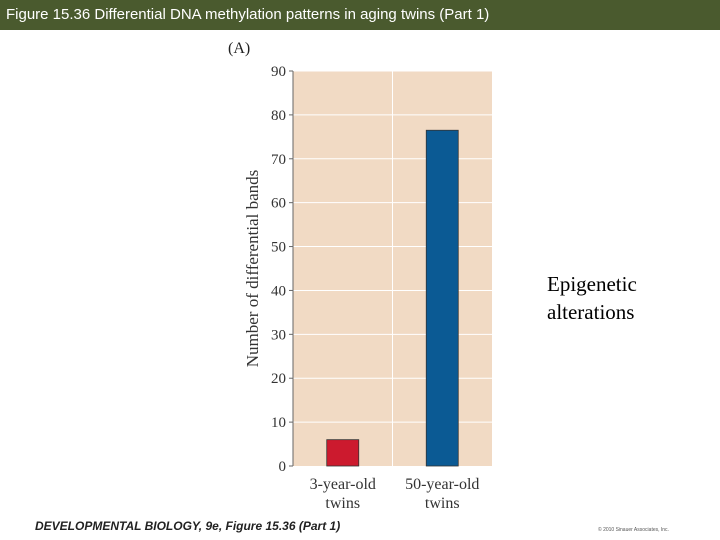 This screenshot has height=540, width=720. I want to click on y-tick-label: 60, so click(278, 204).